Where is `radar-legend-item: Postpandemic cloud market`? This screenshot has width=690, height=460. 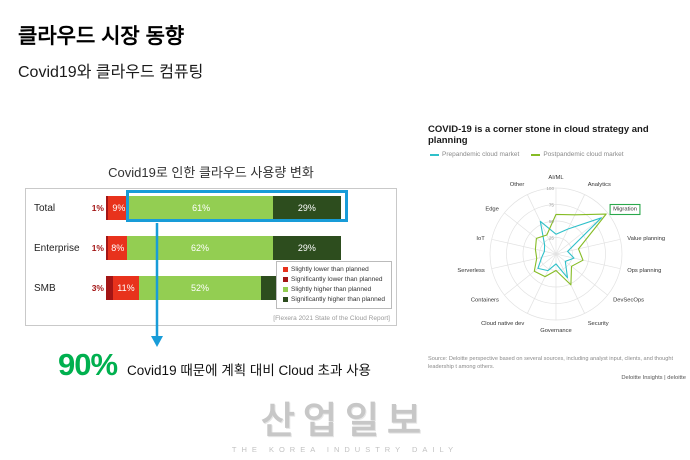
radar-legend-item: Postpandemic cloud market is located at coordinates (577, 154).